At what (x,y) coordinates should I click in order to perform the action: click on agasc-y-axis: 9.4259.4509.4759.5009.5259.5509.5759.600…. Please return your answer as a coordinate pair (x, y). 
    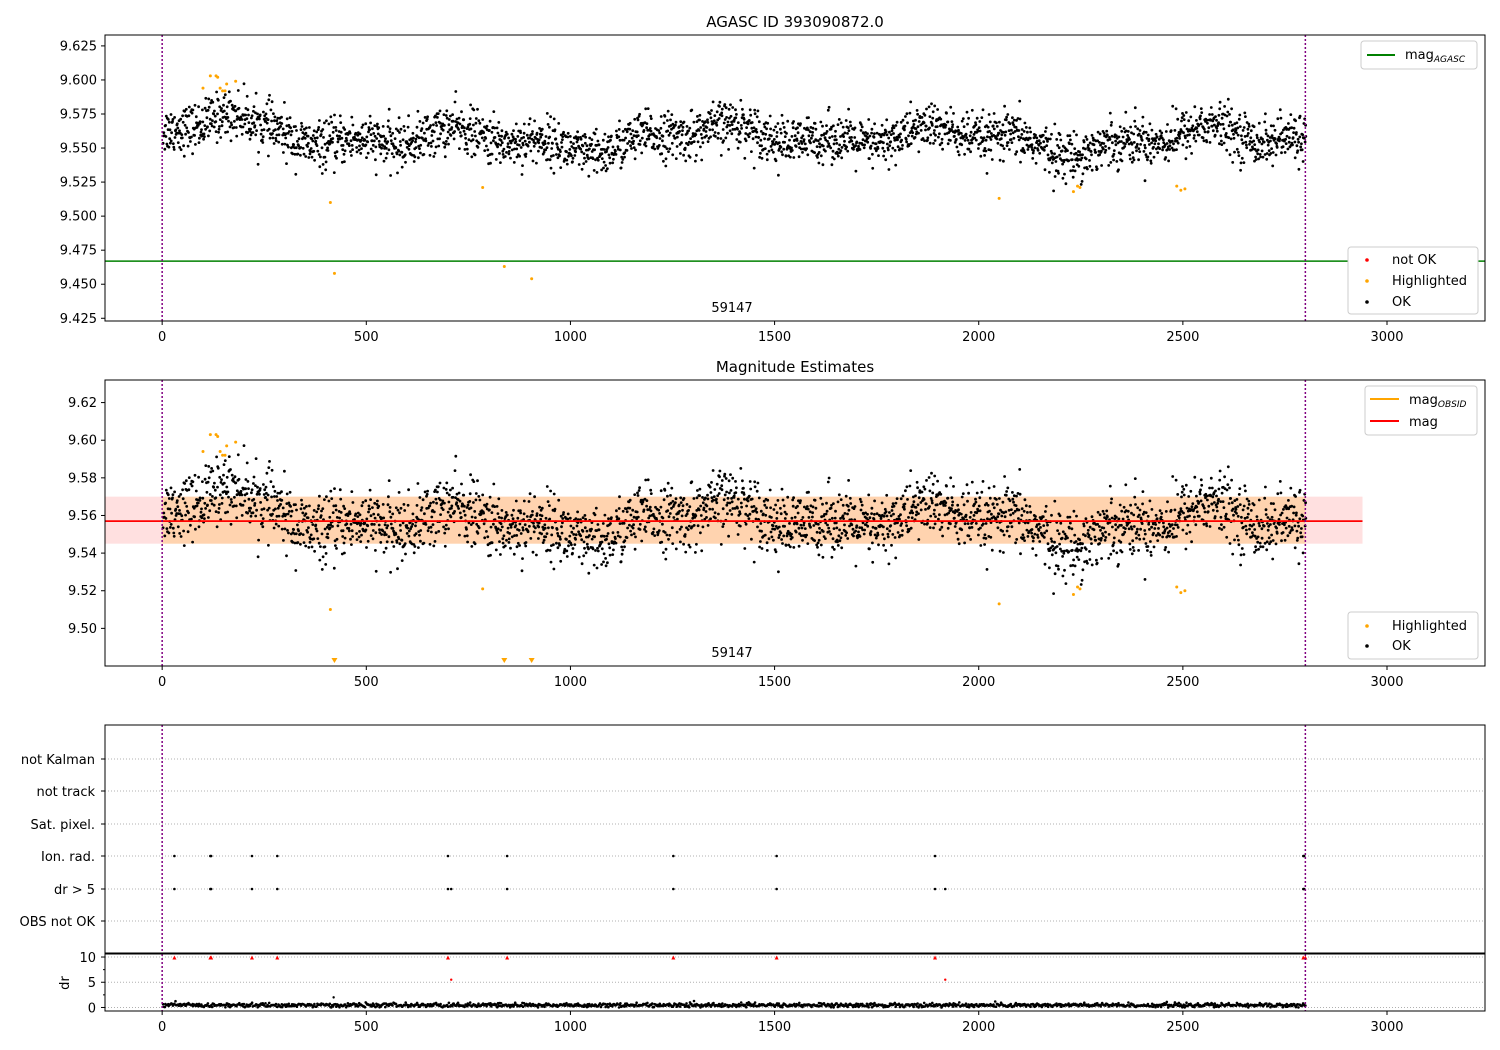
    Looking at the image, I should click on (82, 183).